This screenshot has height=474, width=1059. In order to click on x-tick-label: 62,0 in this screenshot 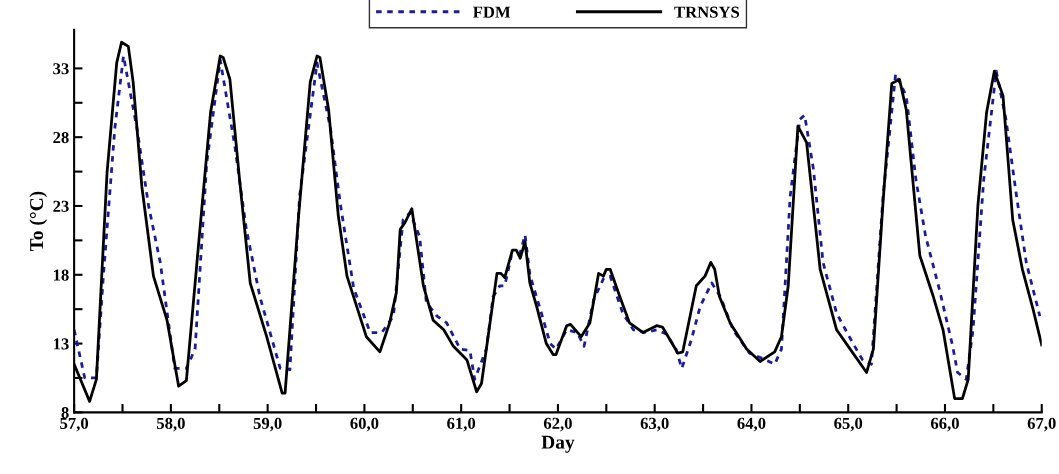, I will do `click(557, 424)`.